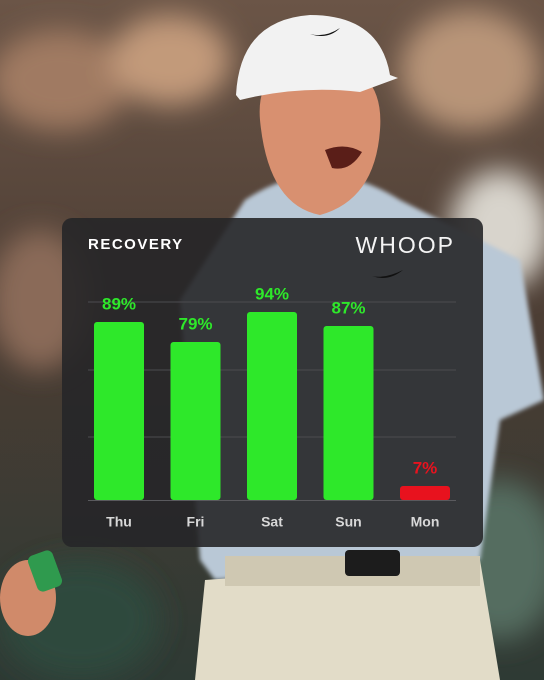 This screenshot has height=680, width=544. What do you see at coordinates (196, 522) in the screenshot?
I see `x-tick-label: Fri` at bounding box center [196, 522].